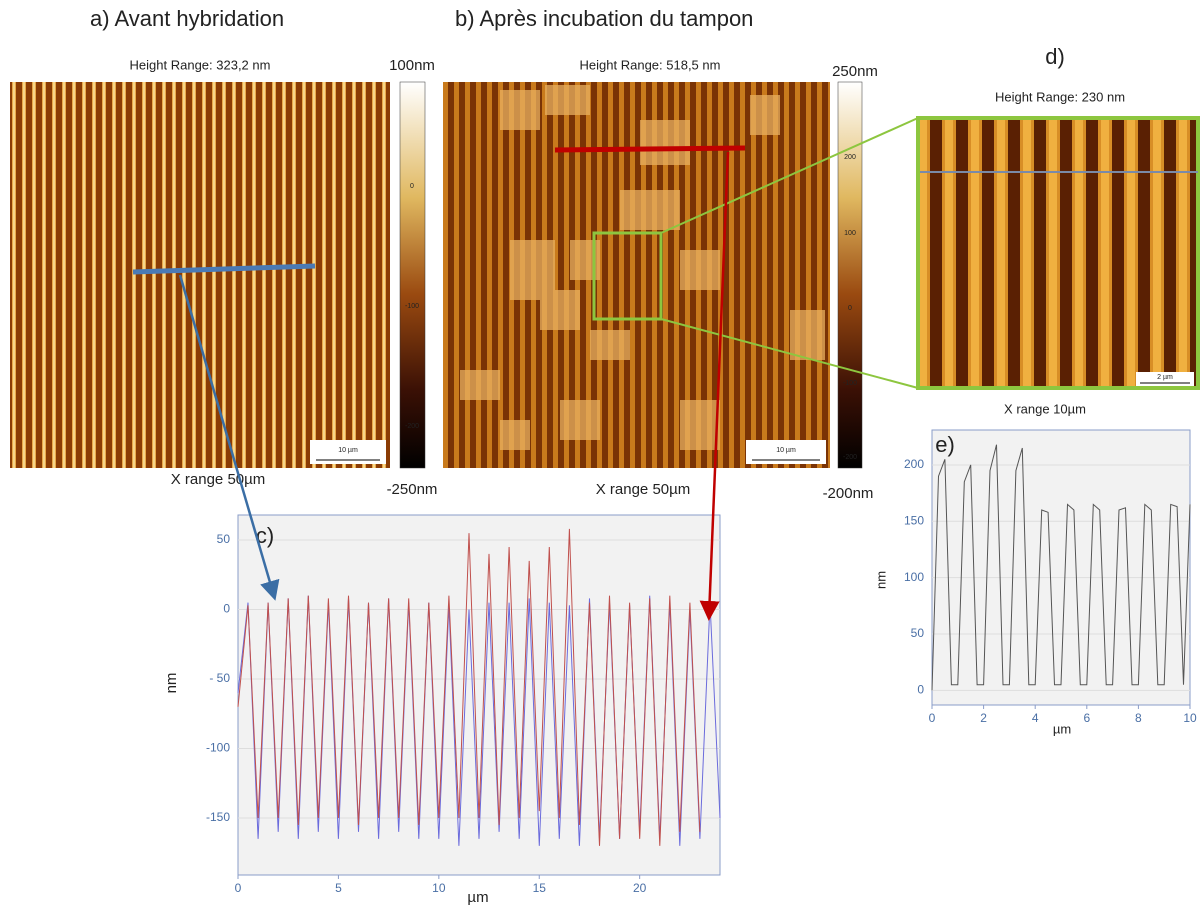 The image size is (1201, 914). I want to click on height-range: Height Range: 323,2 nm, so click(200, 64).